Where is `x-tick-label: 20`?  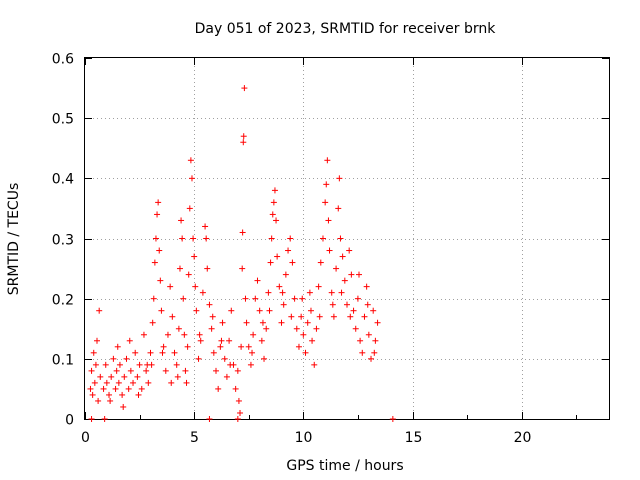
x-tick-label: 20 is located at coordinates (523, 438).